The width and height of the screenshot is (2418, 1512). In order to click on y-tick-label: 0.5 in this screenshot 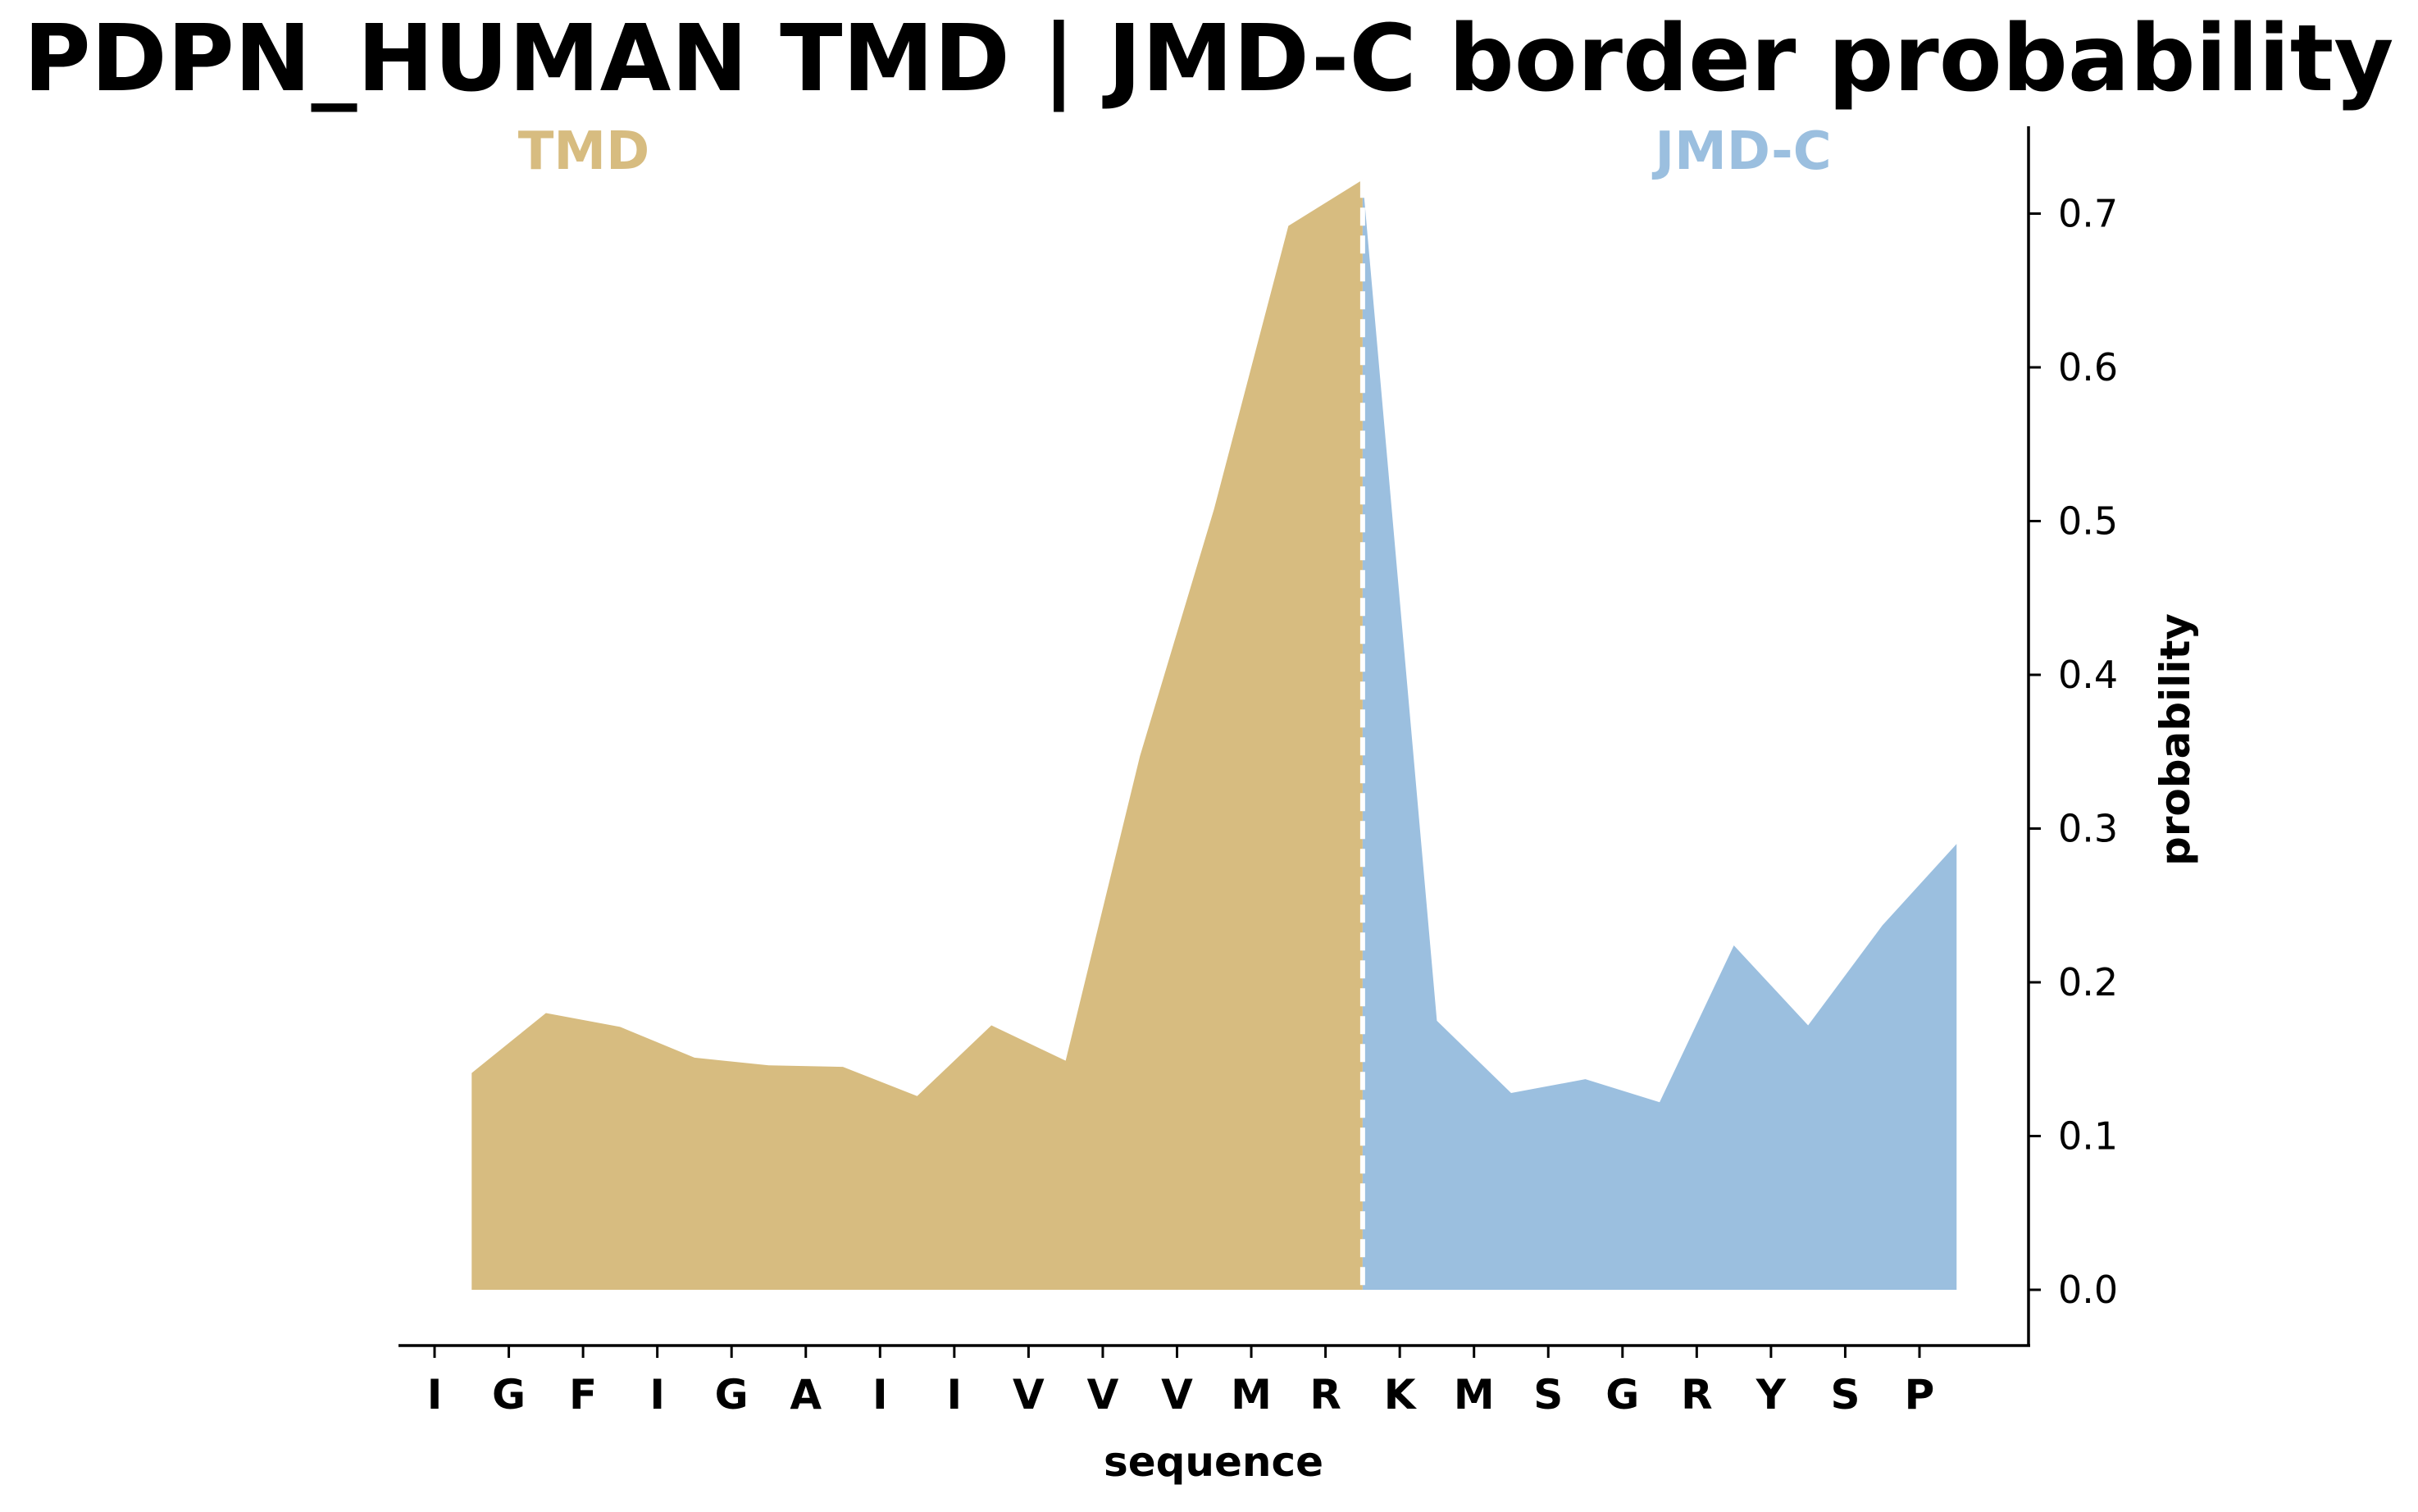, I will do `click(2088, 521)`.